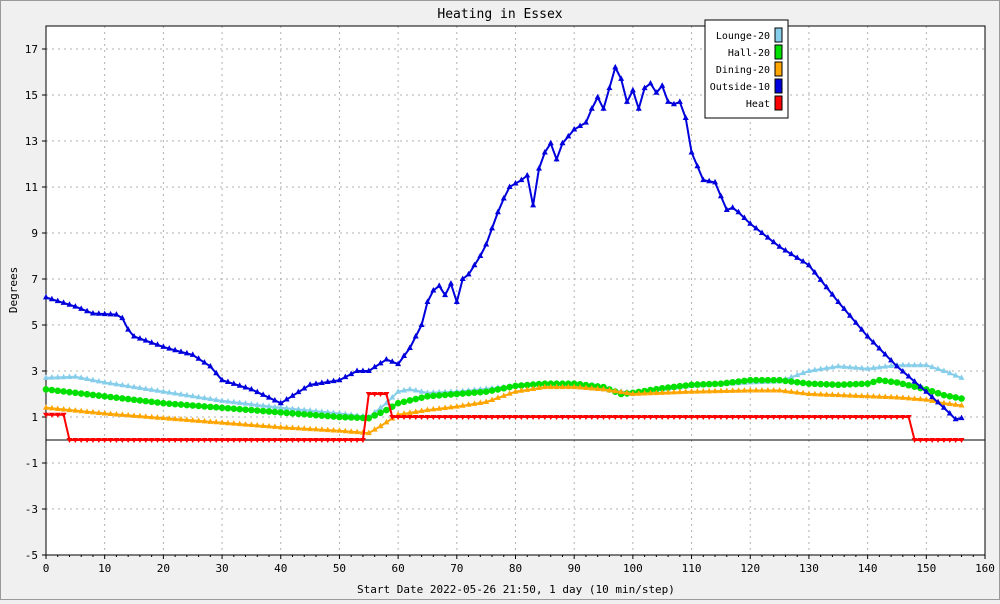  Describe the element at coordinates (515, 568) in the screenshot. I see `x-tick-label: 80` at that location.